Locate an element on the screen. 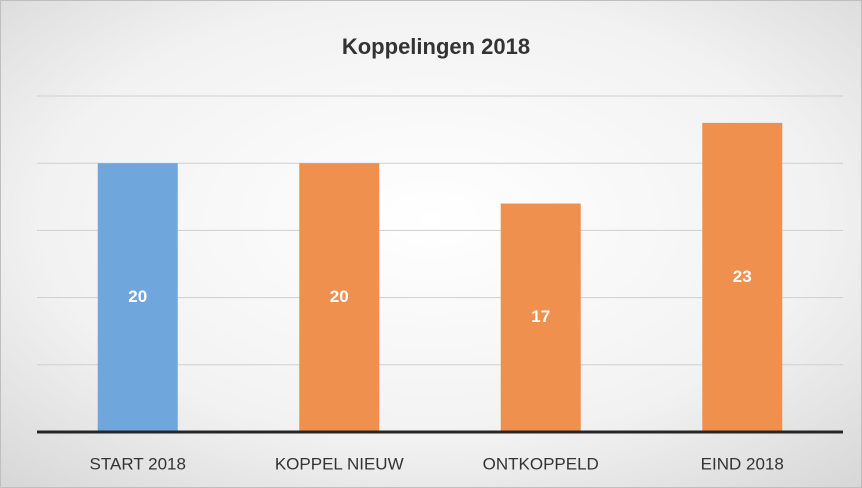 The image size is (862, 488). value-label: 17 is located at coordinates (540, 316).